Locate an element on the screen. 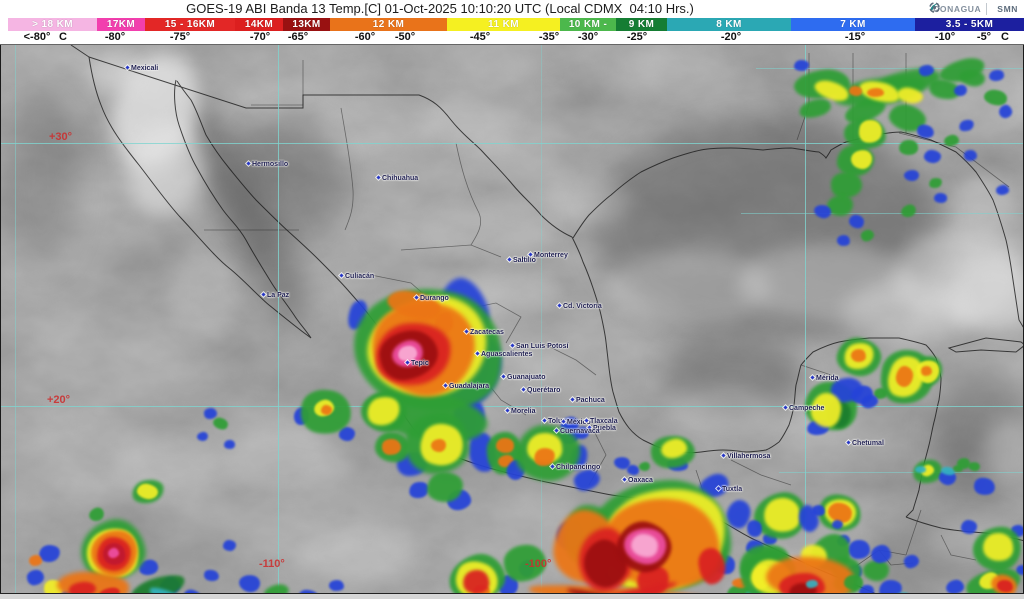 The width and height of the screenshot is (1024, 599). temp-tick: -65° is located at coordinates (298, 37).